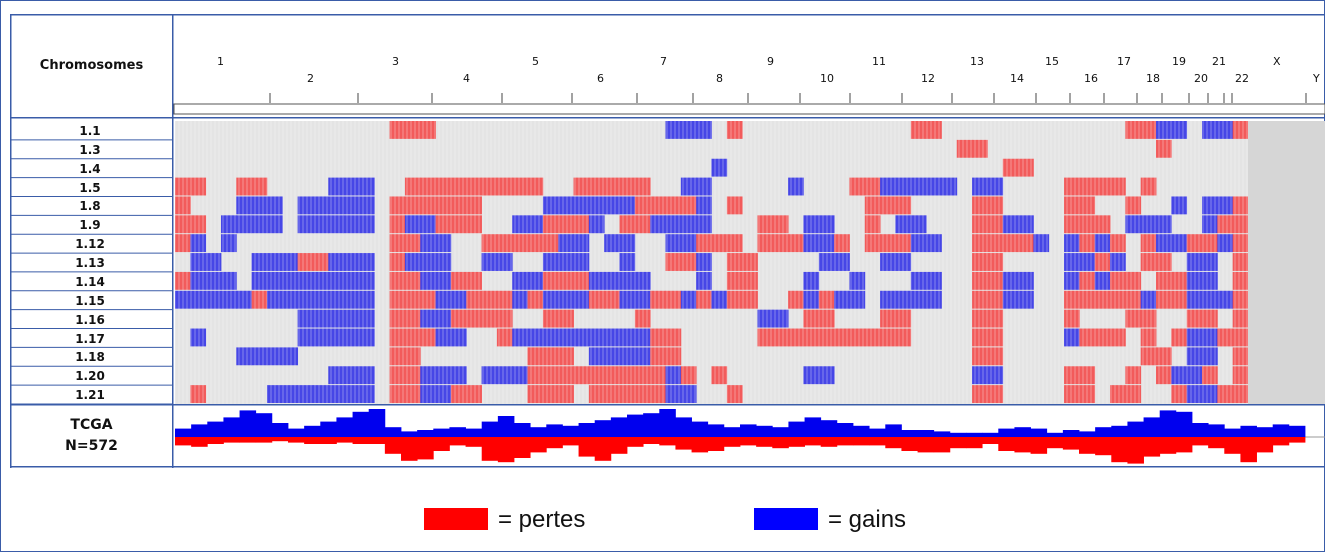 This screenshot has width=1325, height=552. Describe the element at coordinates (466, 78) in the screenshot. I see `chromosome-label: 4` at that location.